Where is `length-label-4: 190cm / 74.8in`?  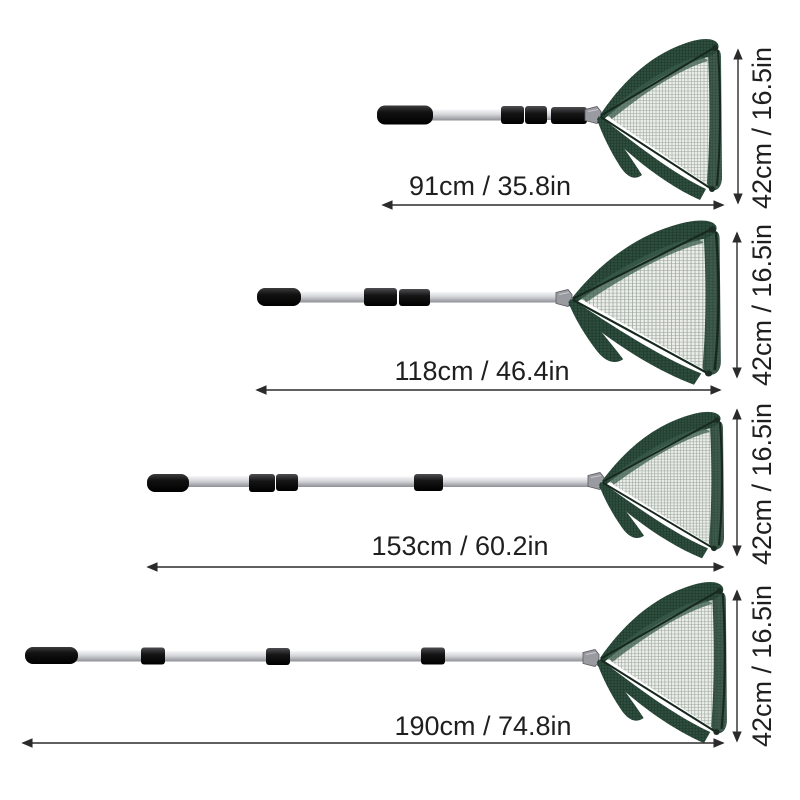
length-label-4: 190cm / 74.8in is located at coordinates (483, 726).